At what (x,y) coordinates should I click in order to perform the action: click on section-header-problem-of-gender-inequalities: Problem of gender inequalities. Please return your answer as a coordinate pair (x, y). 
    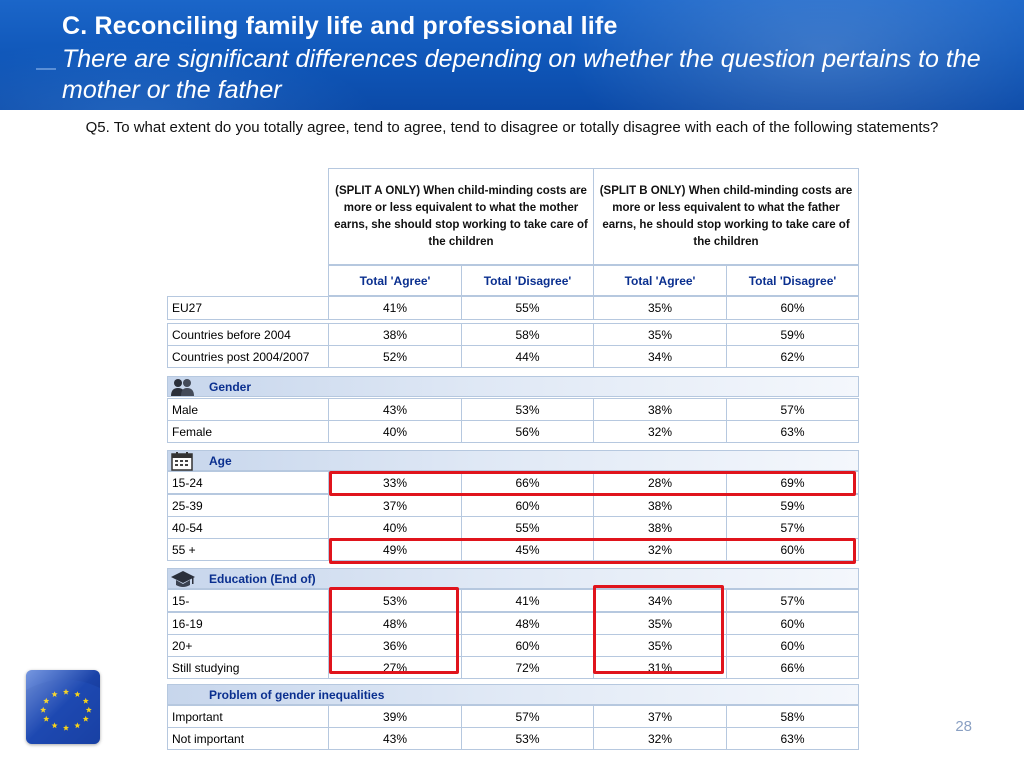
    Looking at the image, I should click on (513, 694).